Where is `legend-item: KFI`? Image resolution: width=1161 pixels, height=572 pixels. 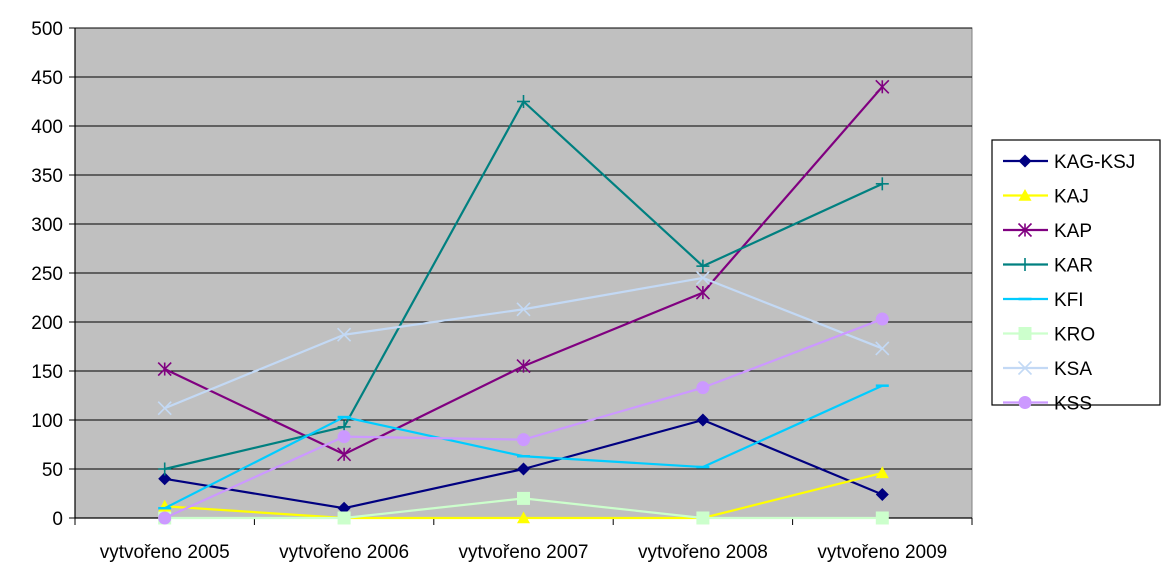 legend-item: KFI is located at coordinates (1043, 300).